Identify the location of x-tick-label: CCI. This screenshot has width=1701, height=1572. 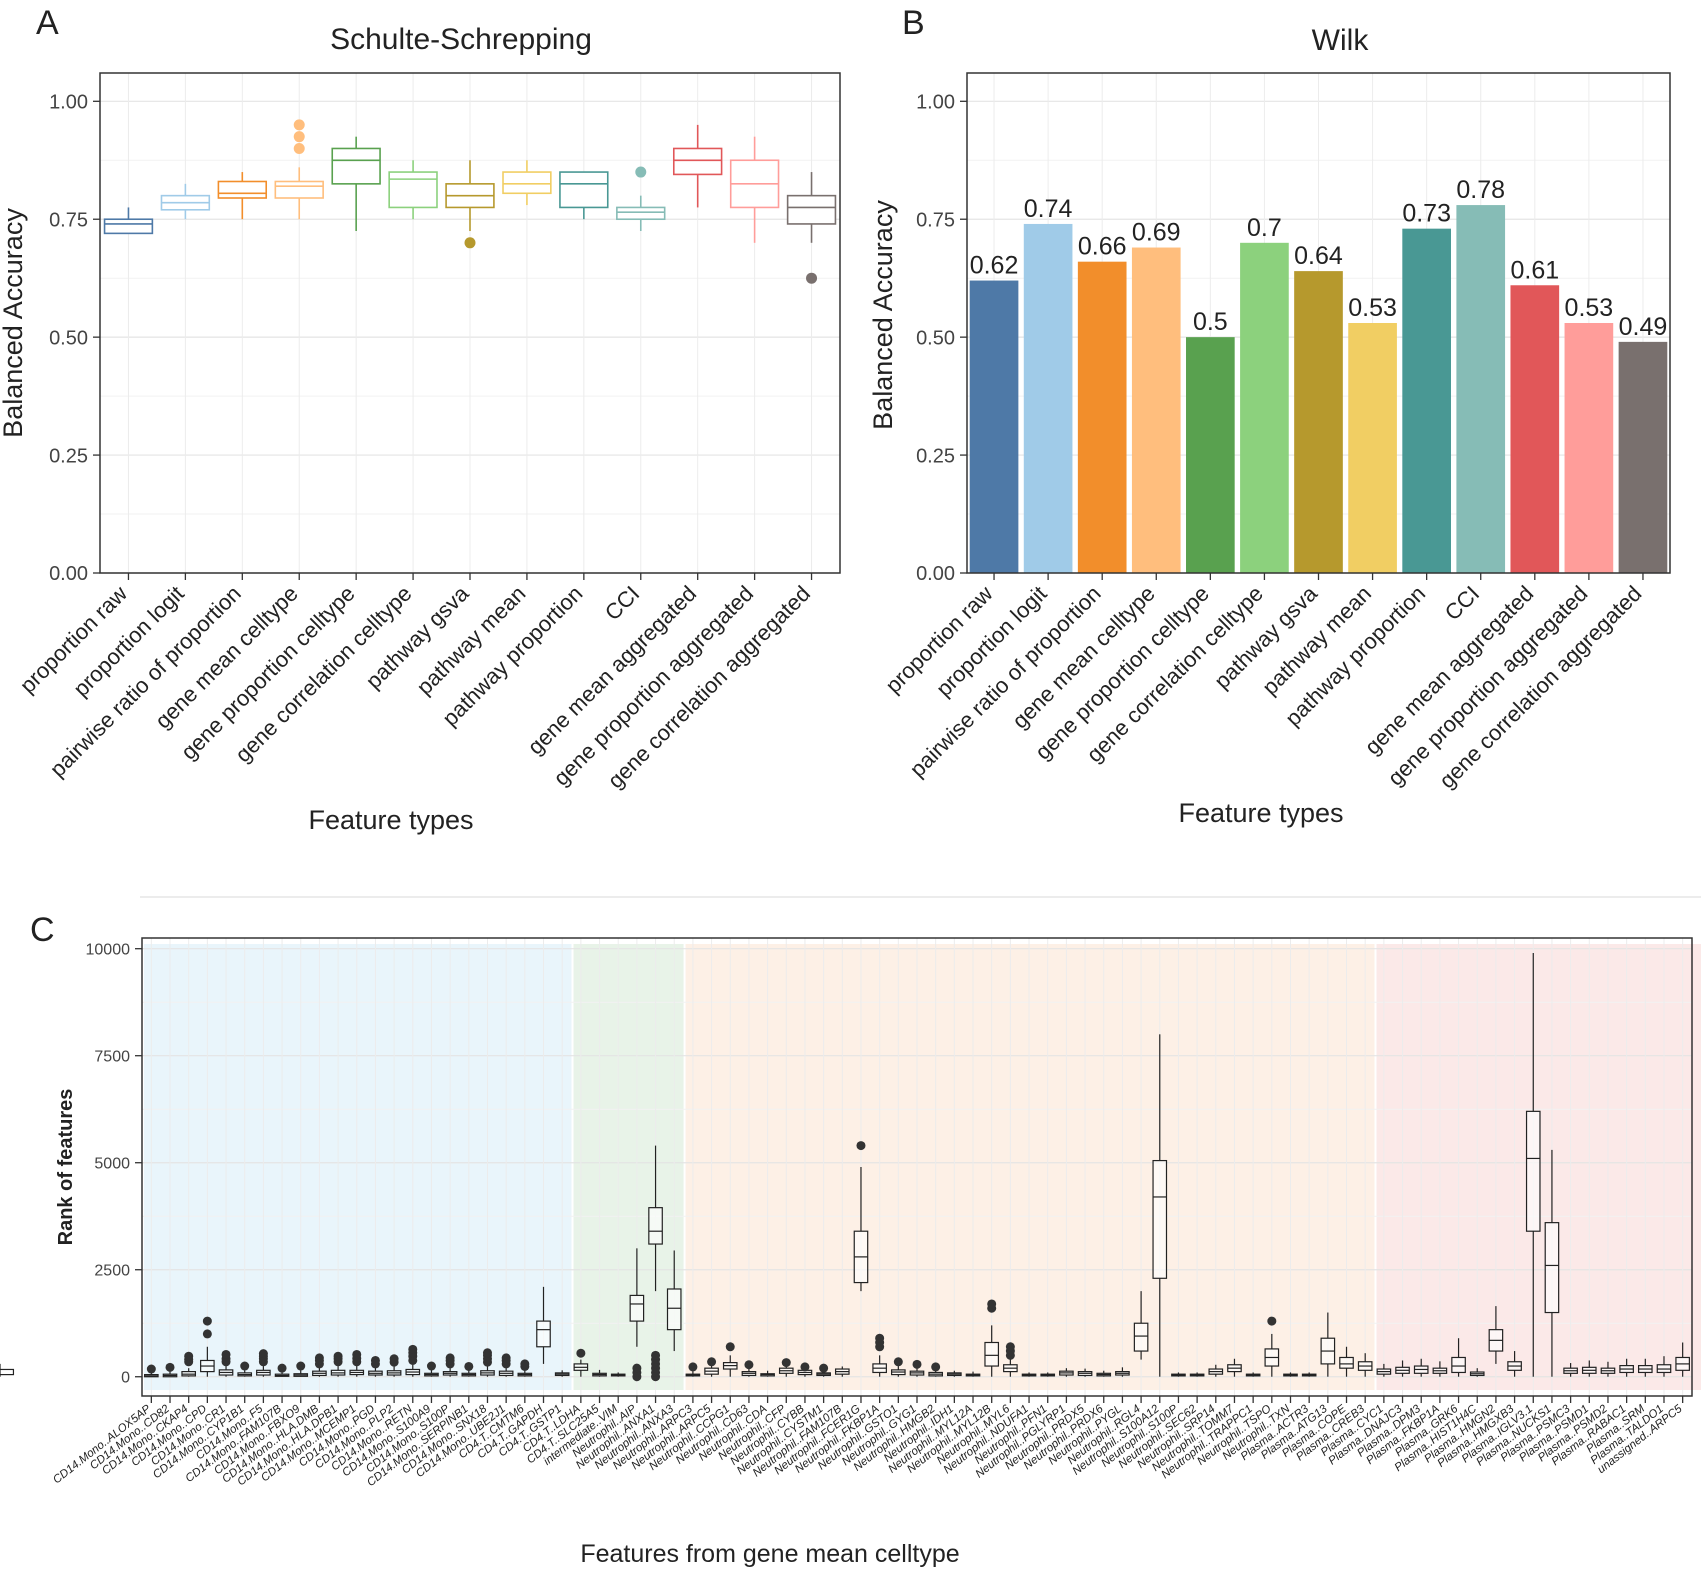
(1462, 603).